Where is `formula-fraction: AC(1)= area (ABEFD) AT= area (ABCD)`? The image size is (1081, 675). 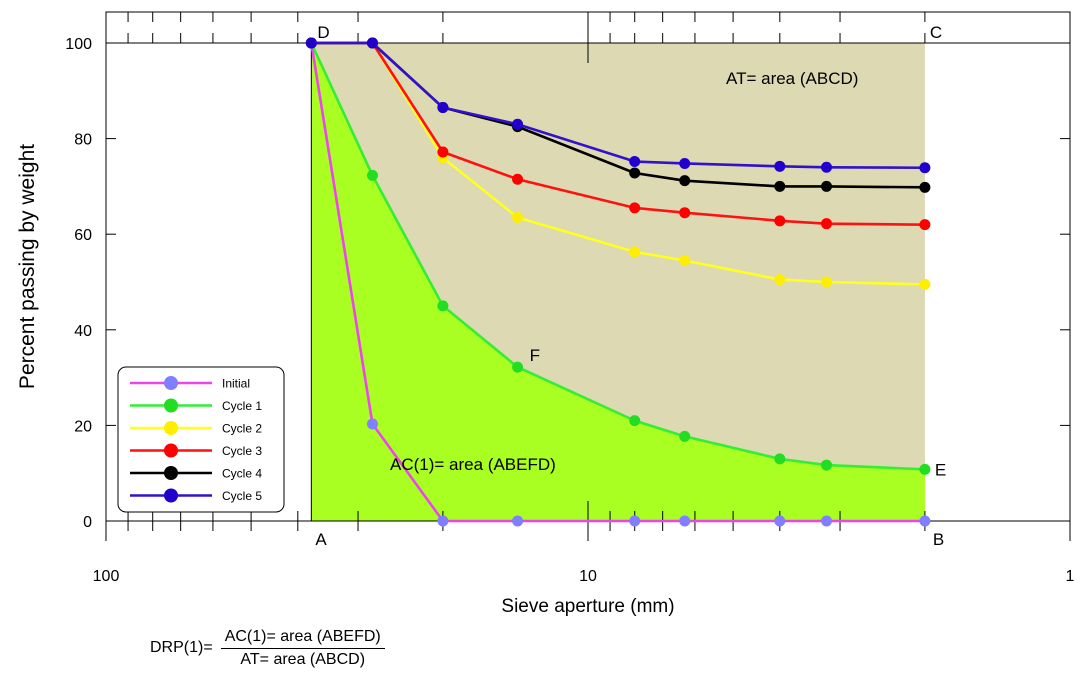
formula-fraction: AC(1)= area (ABEFD) AT= area (ABCD) is located at coordinates (302, 648).